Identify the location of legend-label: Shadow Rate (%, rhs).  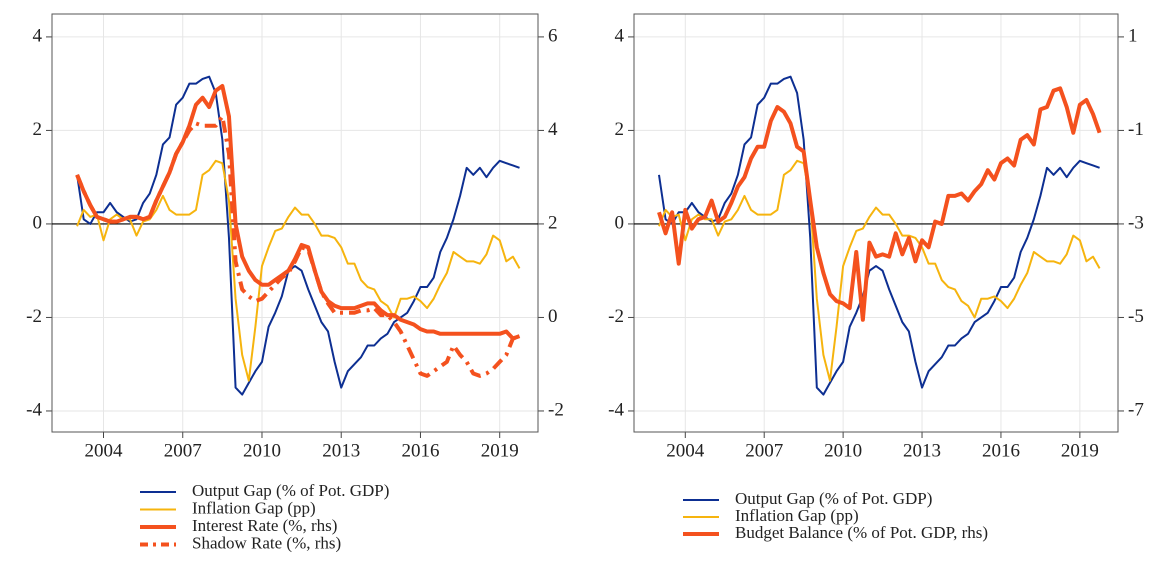
(266, 542).